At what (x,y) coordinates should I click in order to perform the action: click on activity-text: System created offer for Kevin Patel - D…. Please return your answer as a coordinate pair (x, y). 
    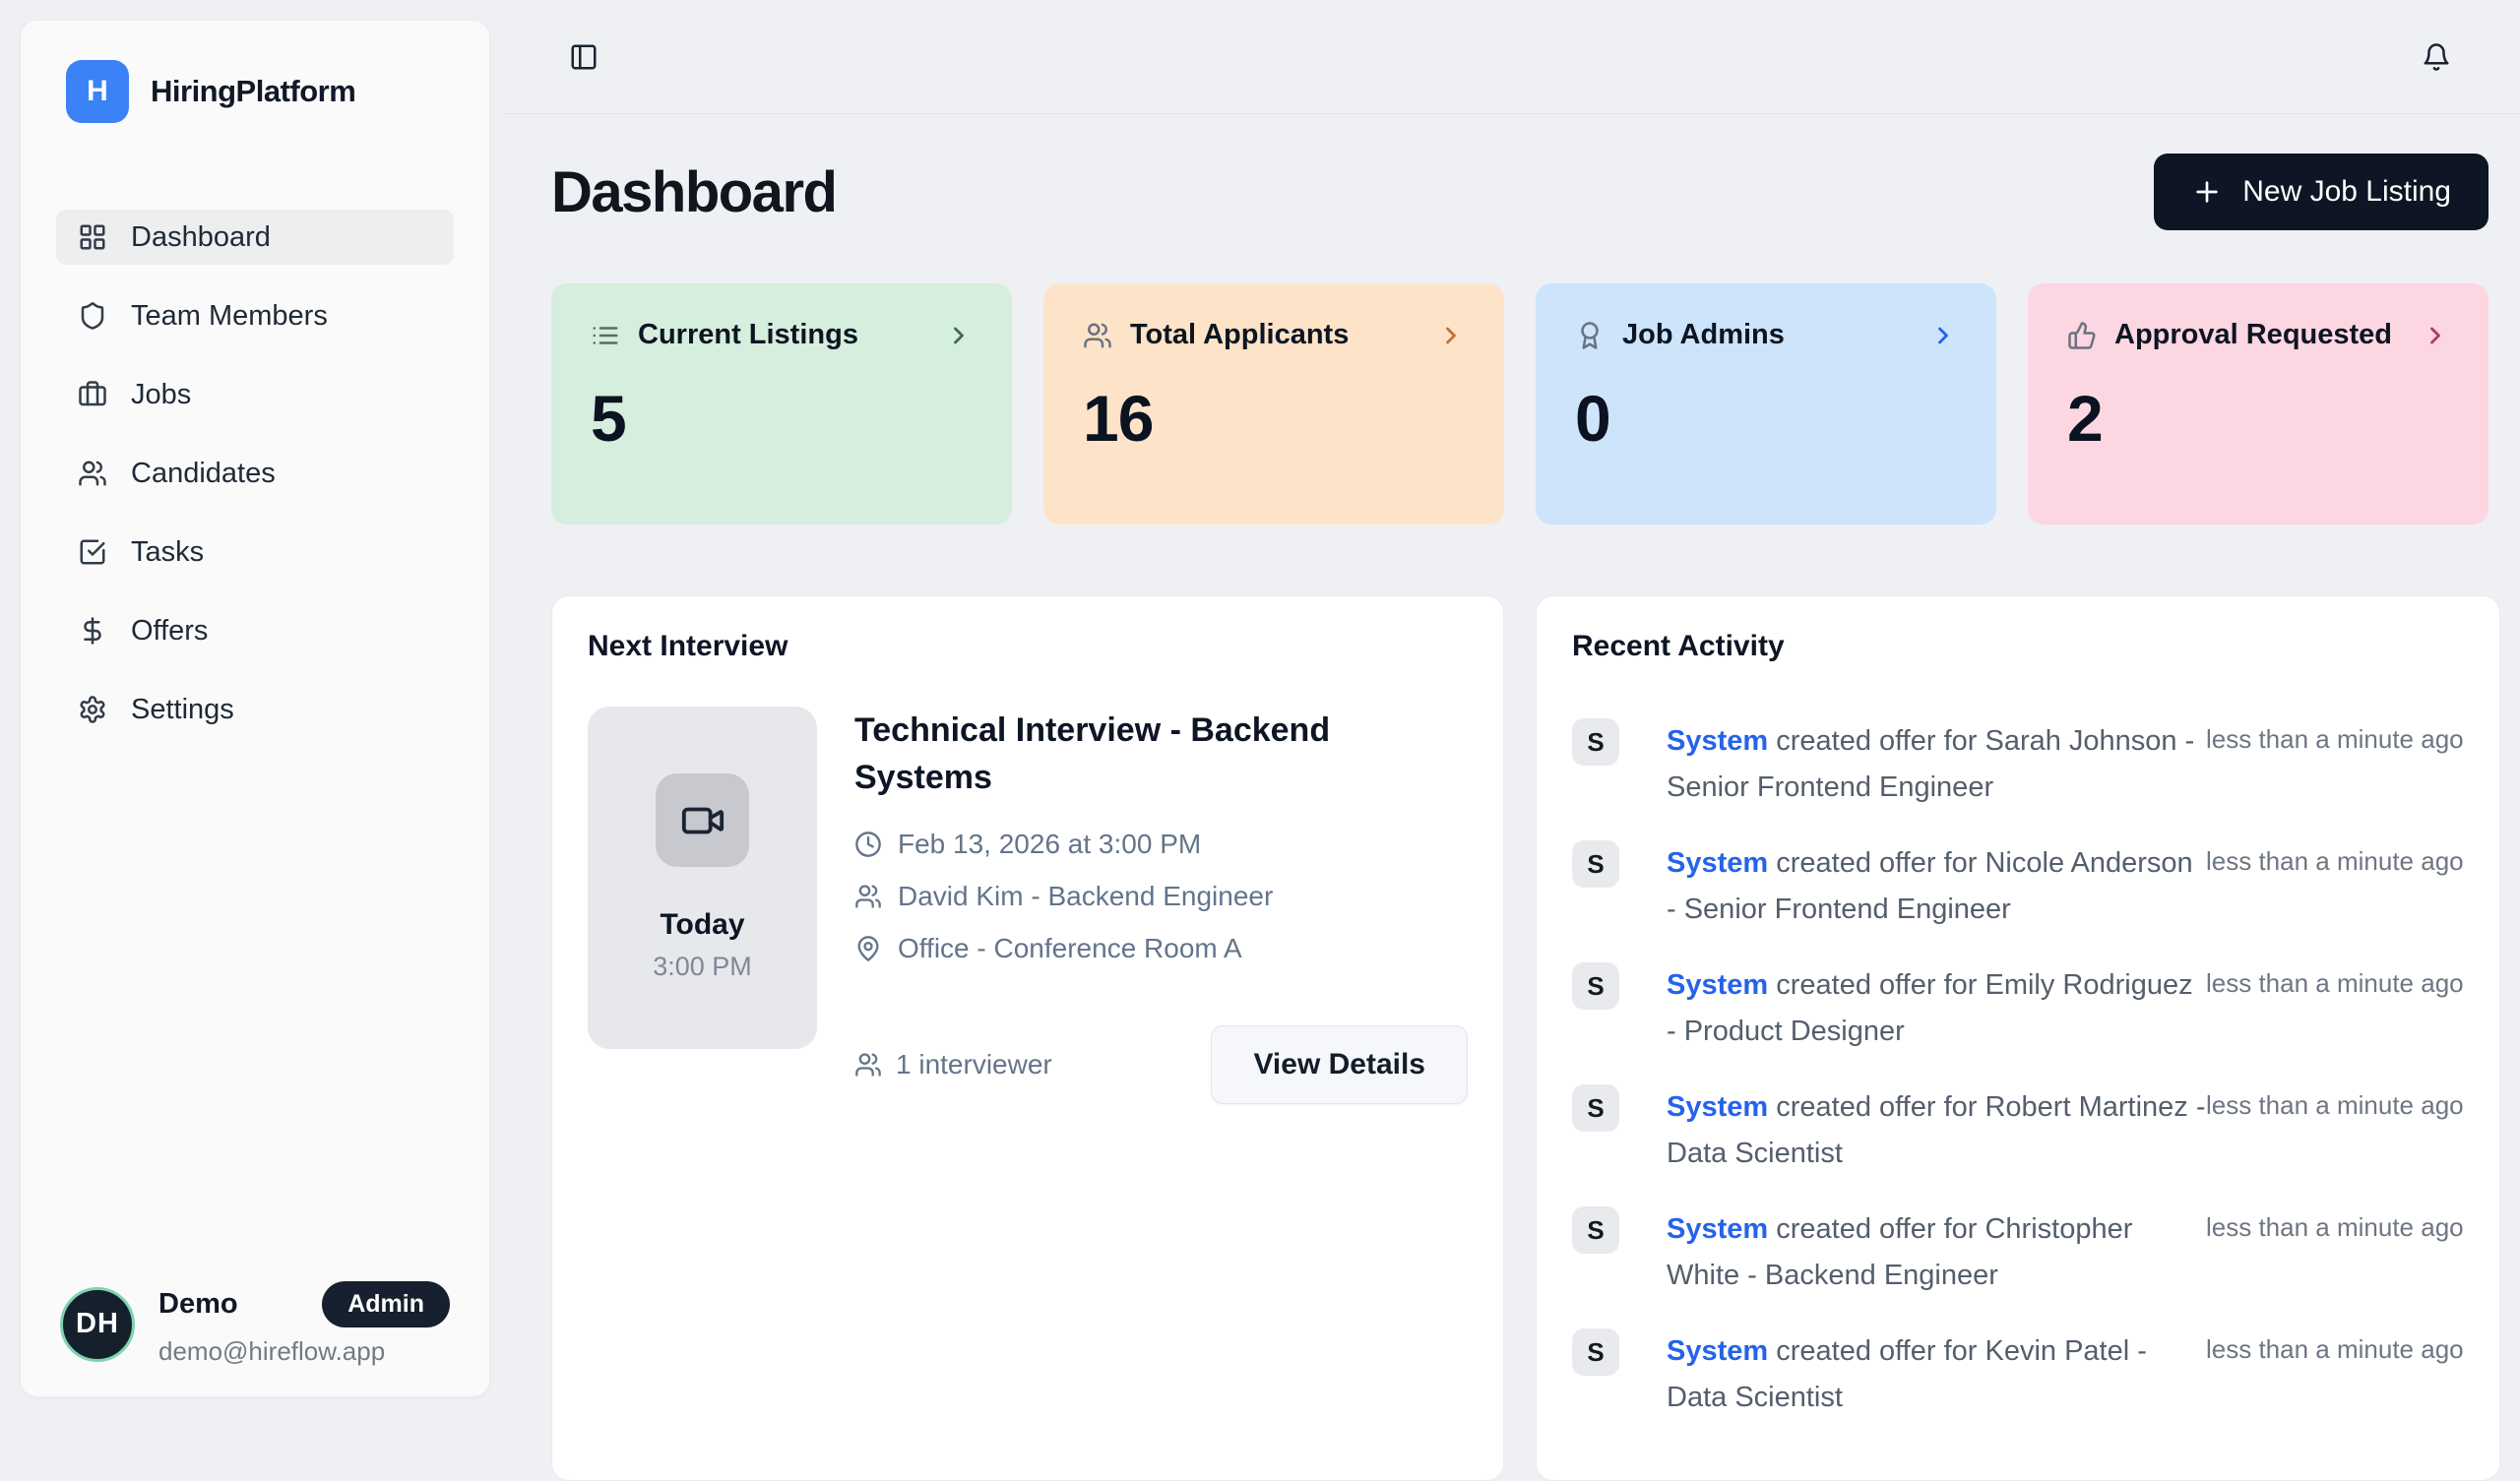
    Looking at the image, I should click on (1936, 1374).